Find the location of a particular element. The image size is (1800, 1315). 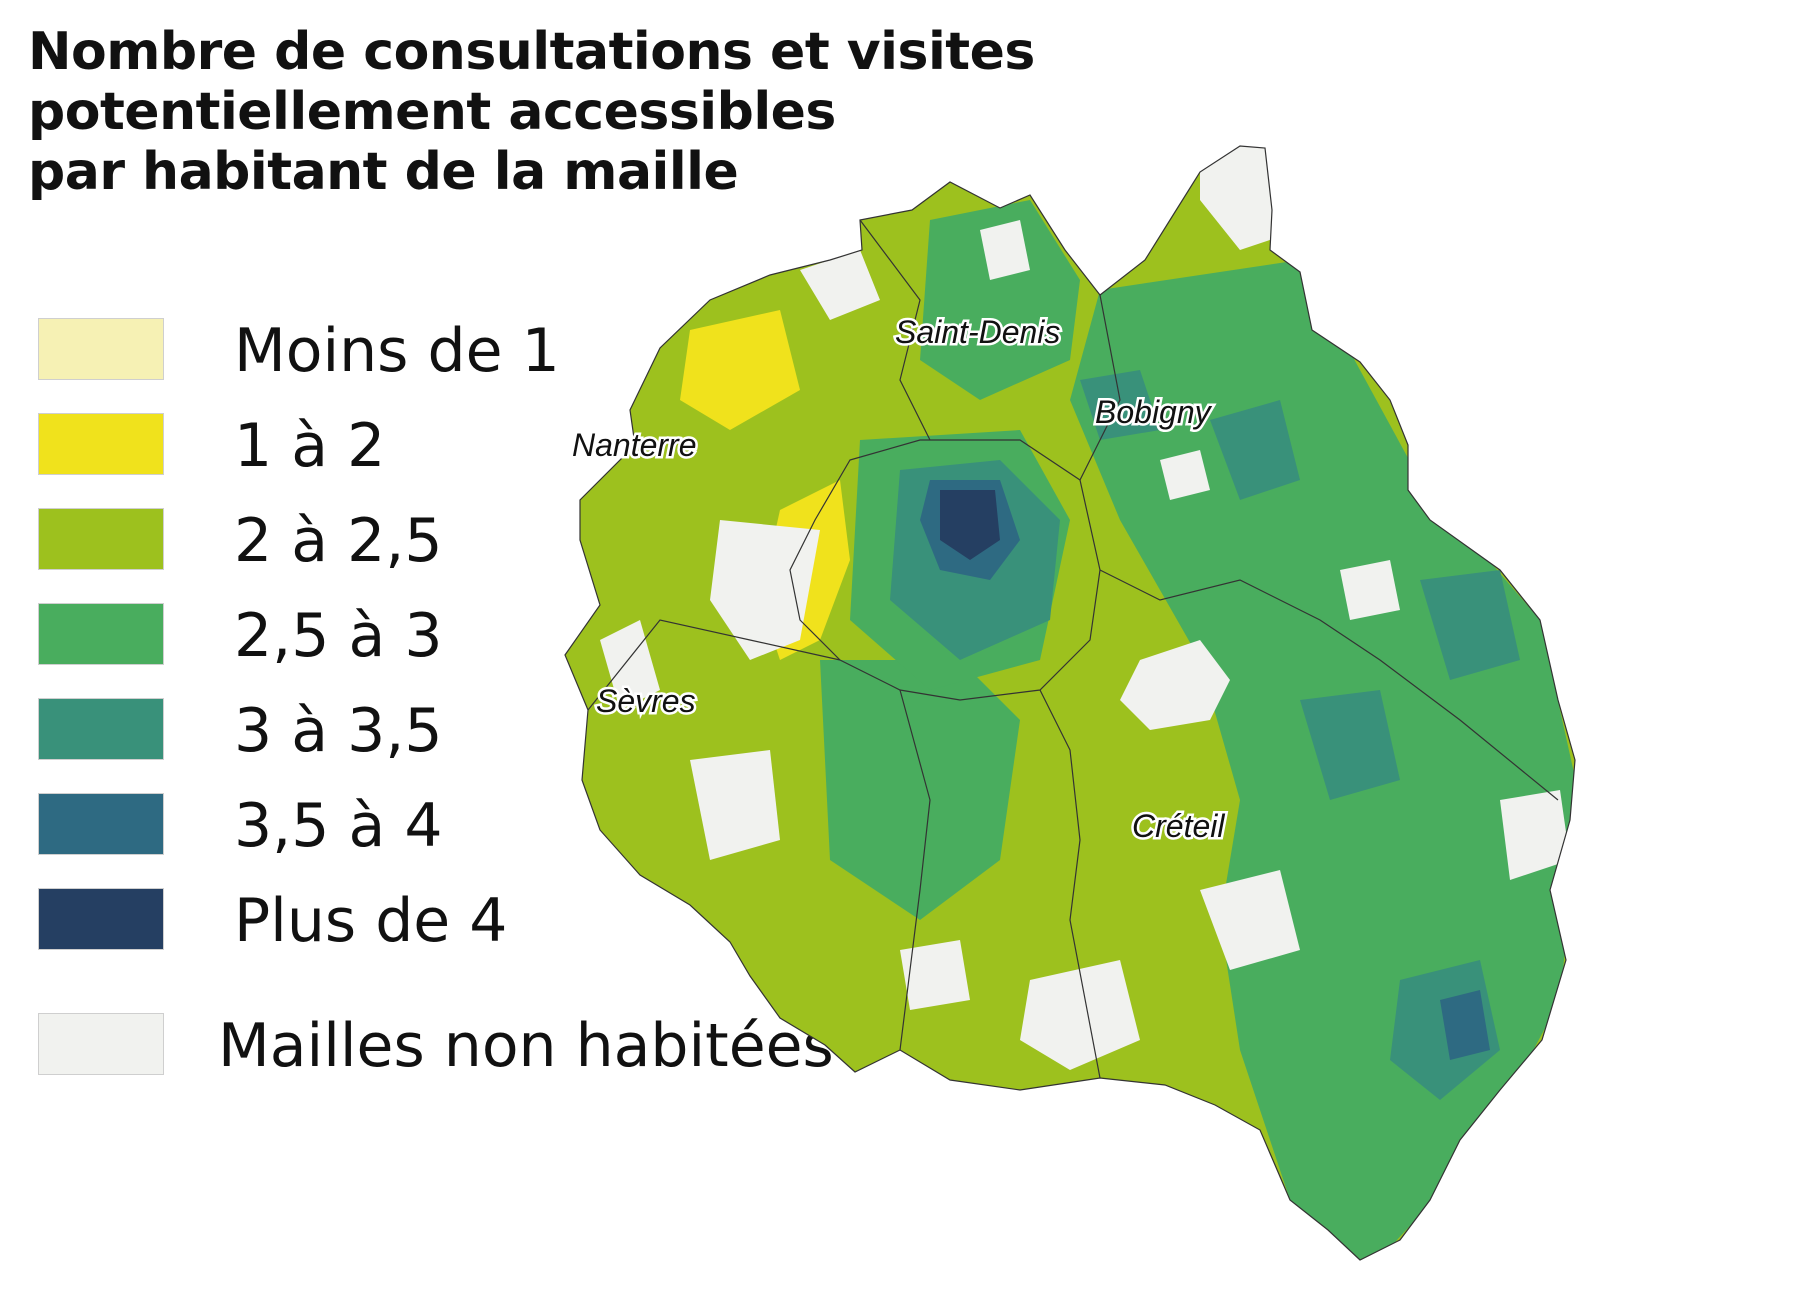

legend-item-3-5-a-4: 3,5 à 4 is located at coordinates (478, 826).